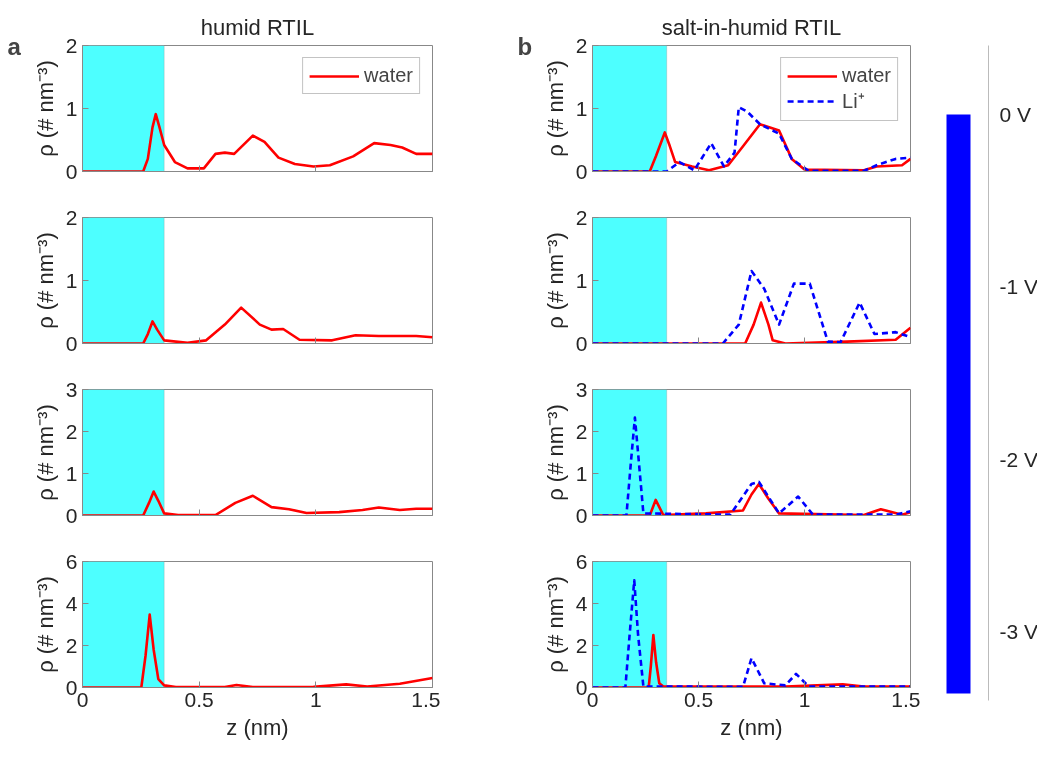 Image resolution: width=1037 pixels, height=769 pixels. What do you see at coordinates (751, 27) in the screenshot?
I see `chart-title: salt-in-humid RTIL` at bounding box center [751, 27].